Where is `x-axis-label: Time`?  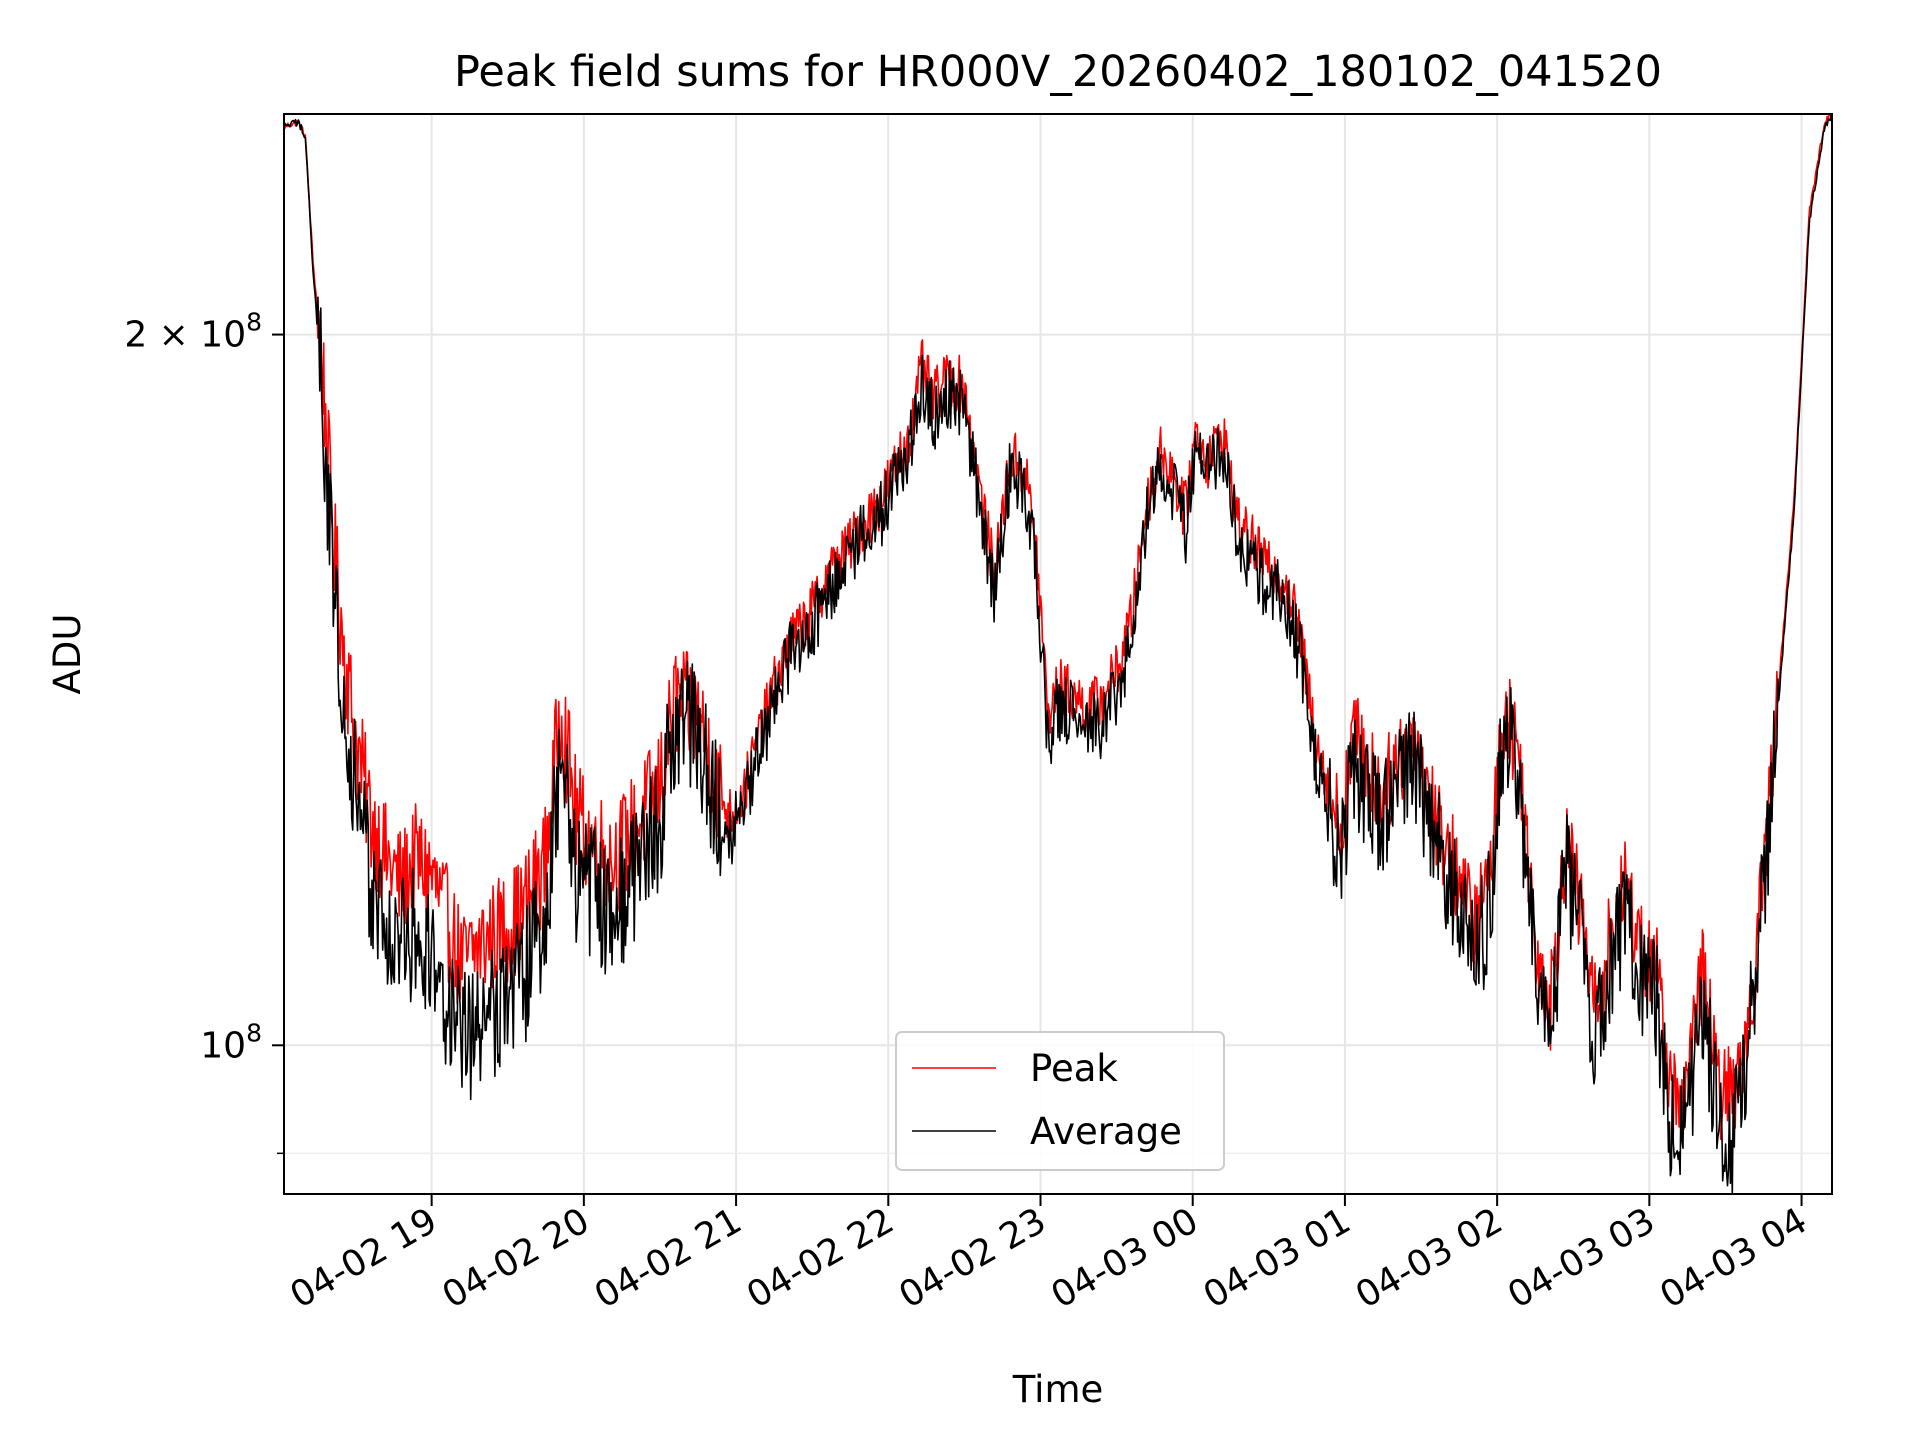
x-axis-label: Time is located at coordinates (1058, 1389).